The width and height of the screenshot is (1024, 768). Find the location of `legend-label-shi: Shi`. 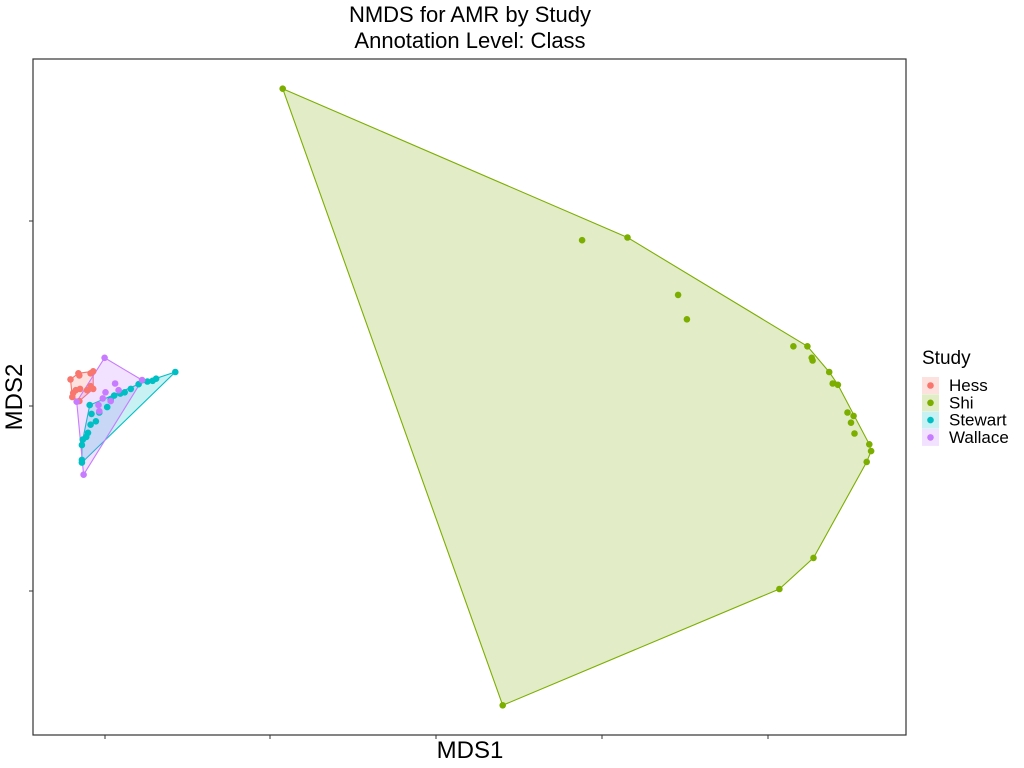

legend-label-shi: Shi is located at coordinates (961, 402).